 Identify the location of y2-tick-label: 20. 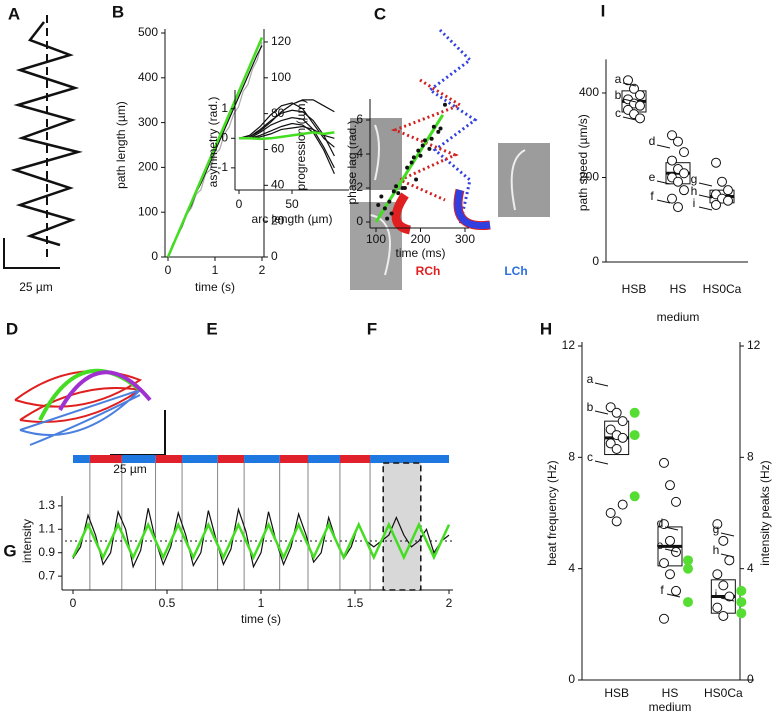
(278, 220).